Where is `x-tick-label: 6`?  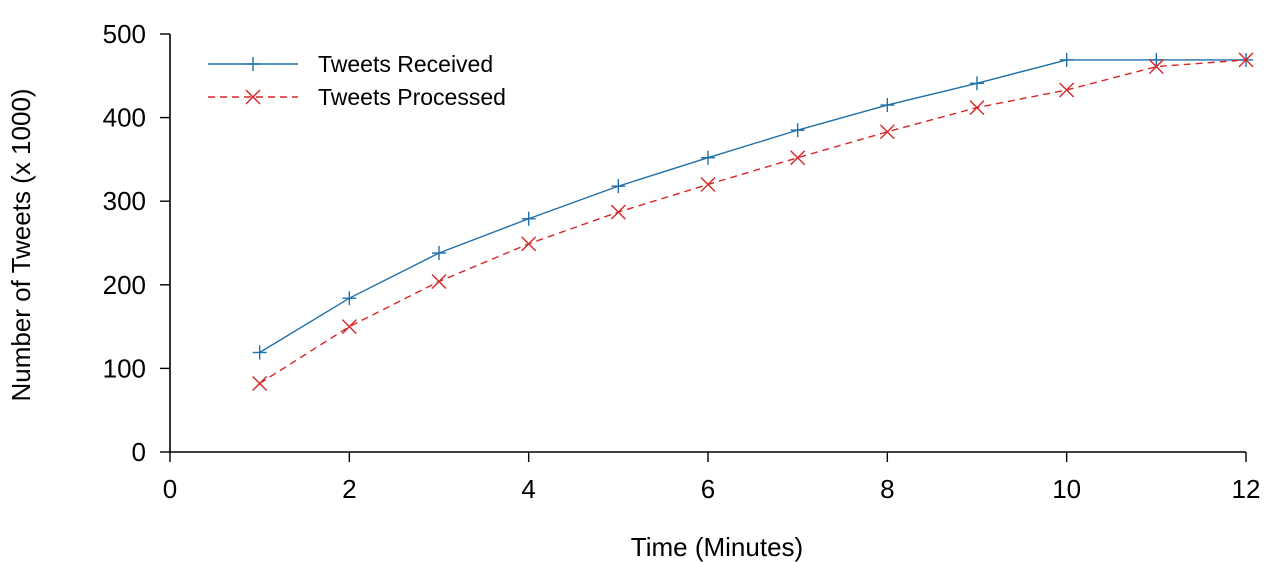
x-tick-label: 6 is located at coordinates (708, 489).